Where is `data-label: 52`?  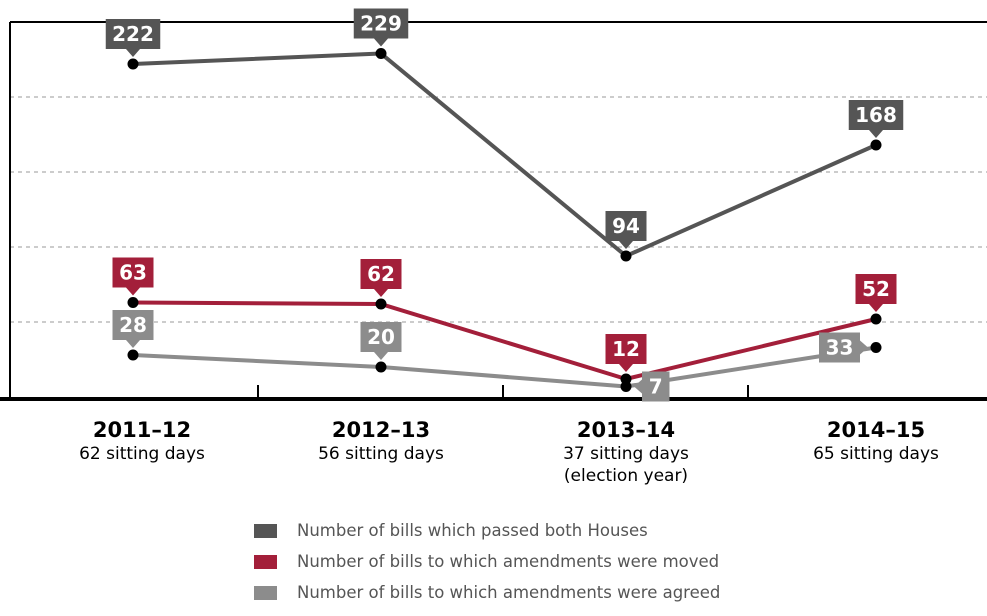
data-label: 52 is located at coordinates (876, 289).